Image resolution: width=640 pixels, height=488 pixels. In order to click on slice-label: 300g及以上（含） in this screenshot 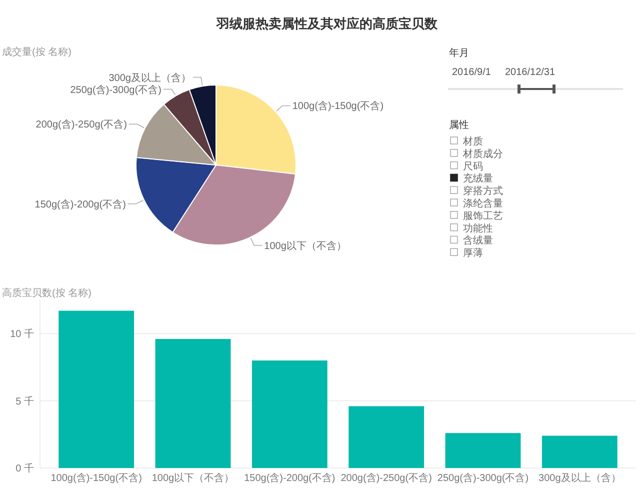, I will do `click(149, 78)`.